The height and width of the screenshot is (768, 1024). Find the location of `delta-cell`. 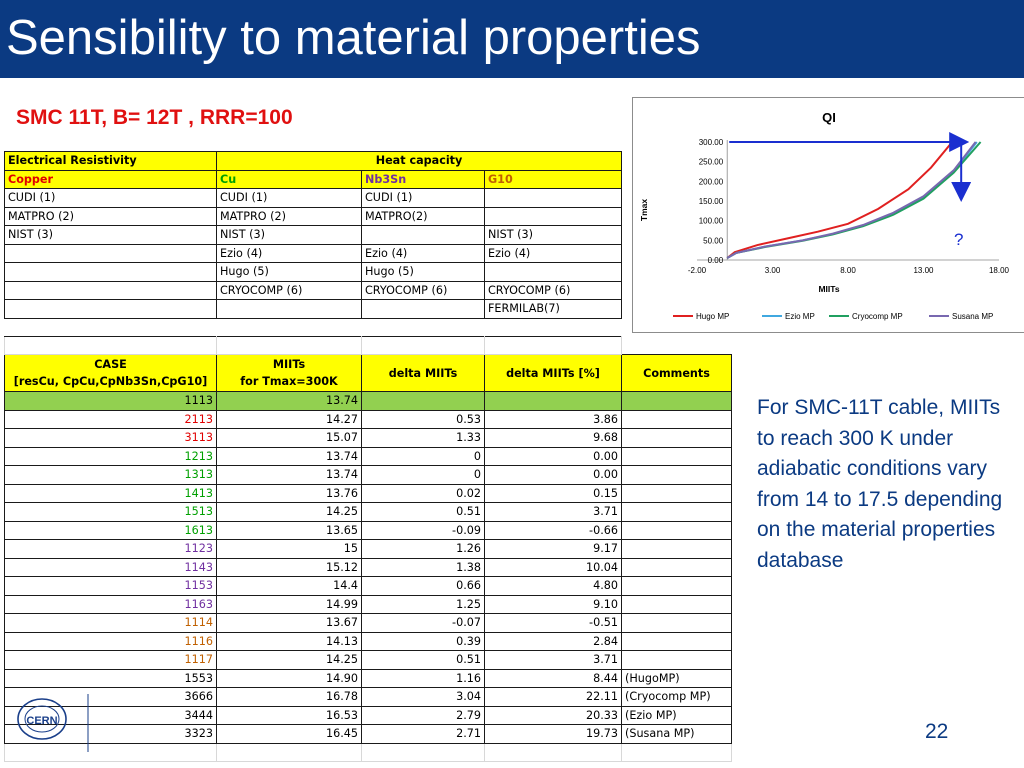

delta-cell is located at coordinates (423, 401).